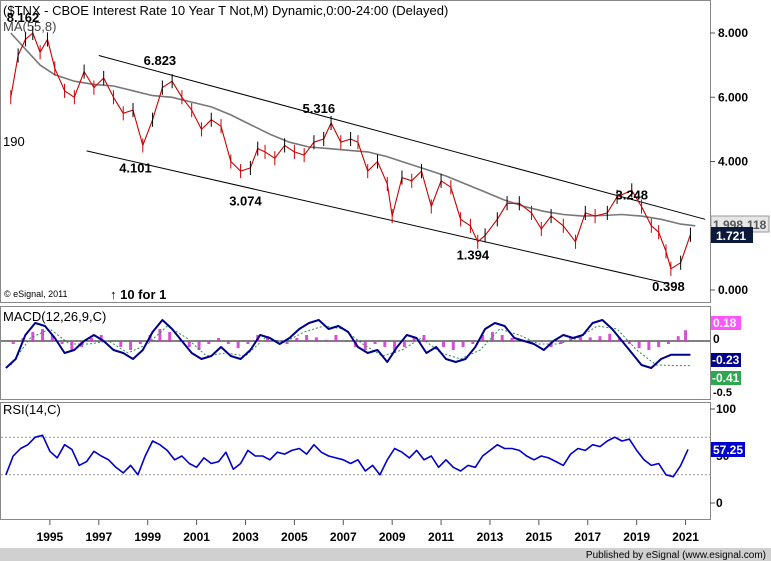 This screenshot has height=561, width=771. What do you see at coordinates (245, 200) in the screenshot?
I see `price-annotation: 3.074` at bounding box center [245, 200].